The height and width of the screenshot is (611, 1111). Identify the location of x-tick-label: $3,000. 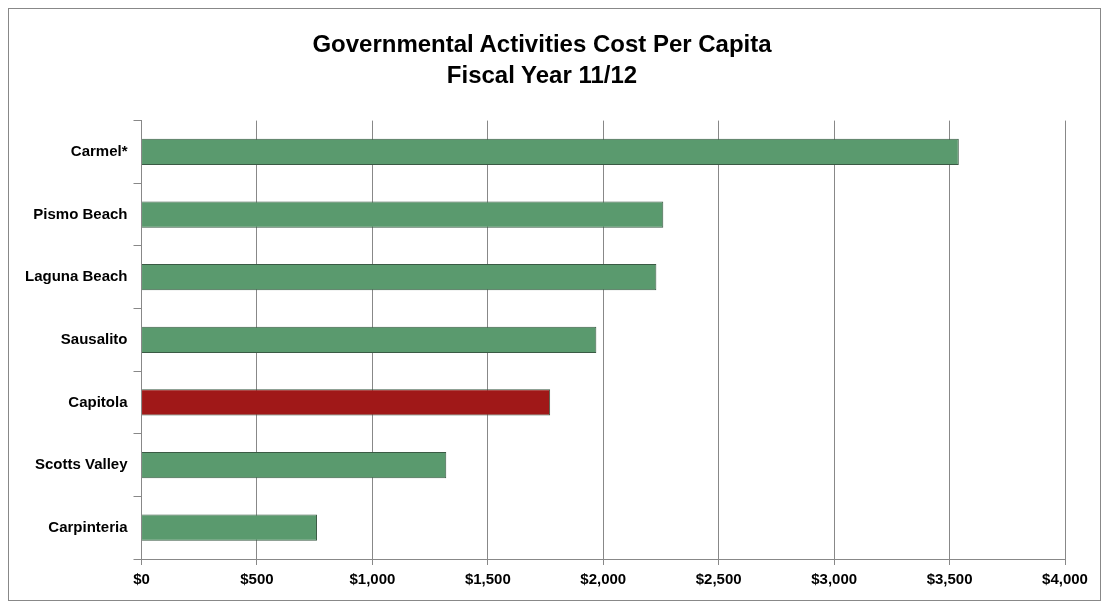
(834, 579).